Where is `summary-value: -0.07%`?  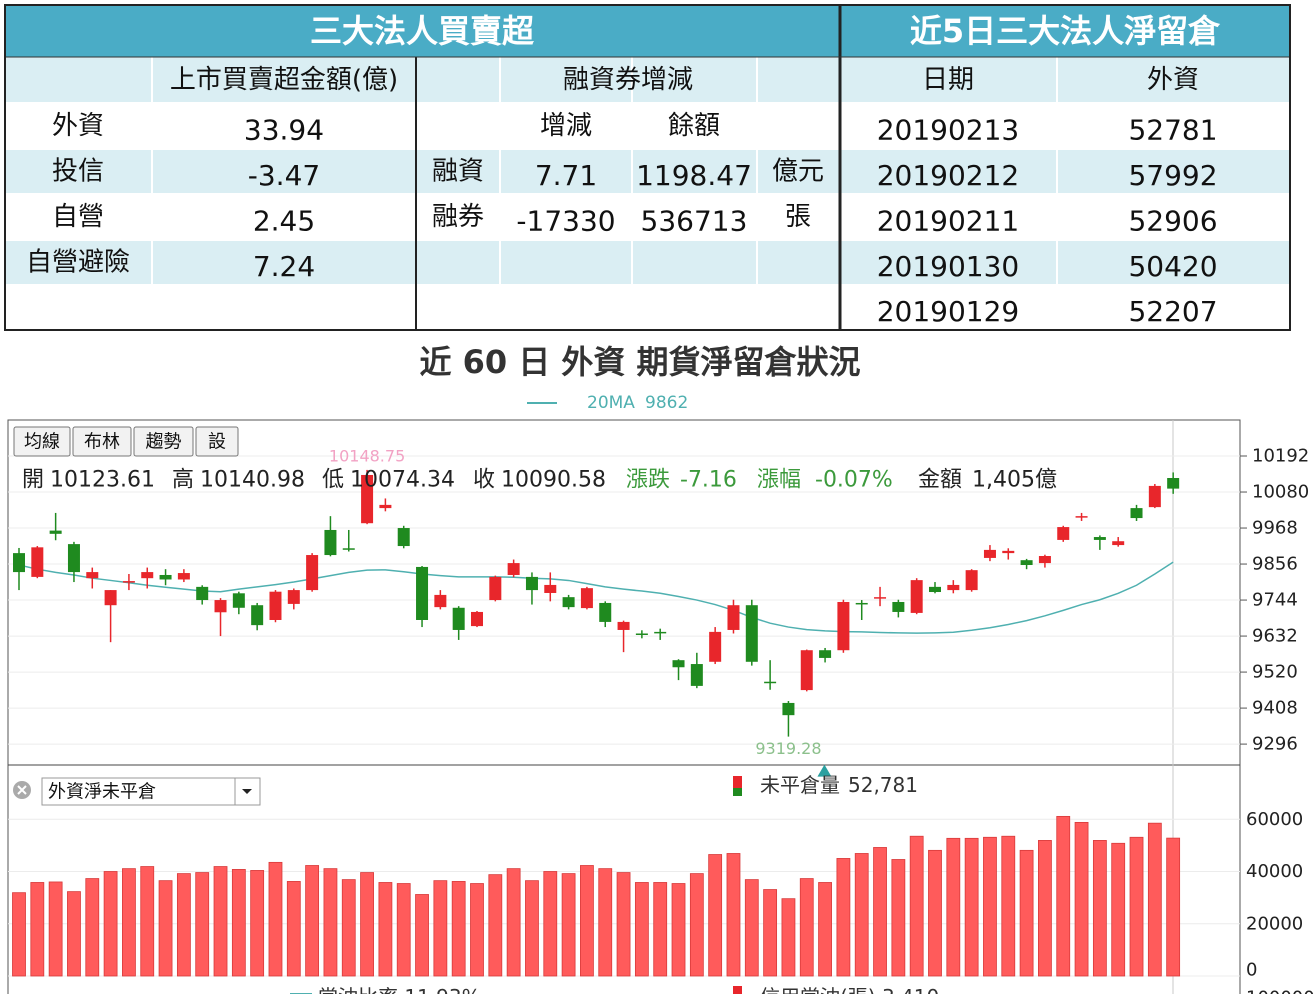
summary-value: -0.07% is located at coordinates (854, 480).